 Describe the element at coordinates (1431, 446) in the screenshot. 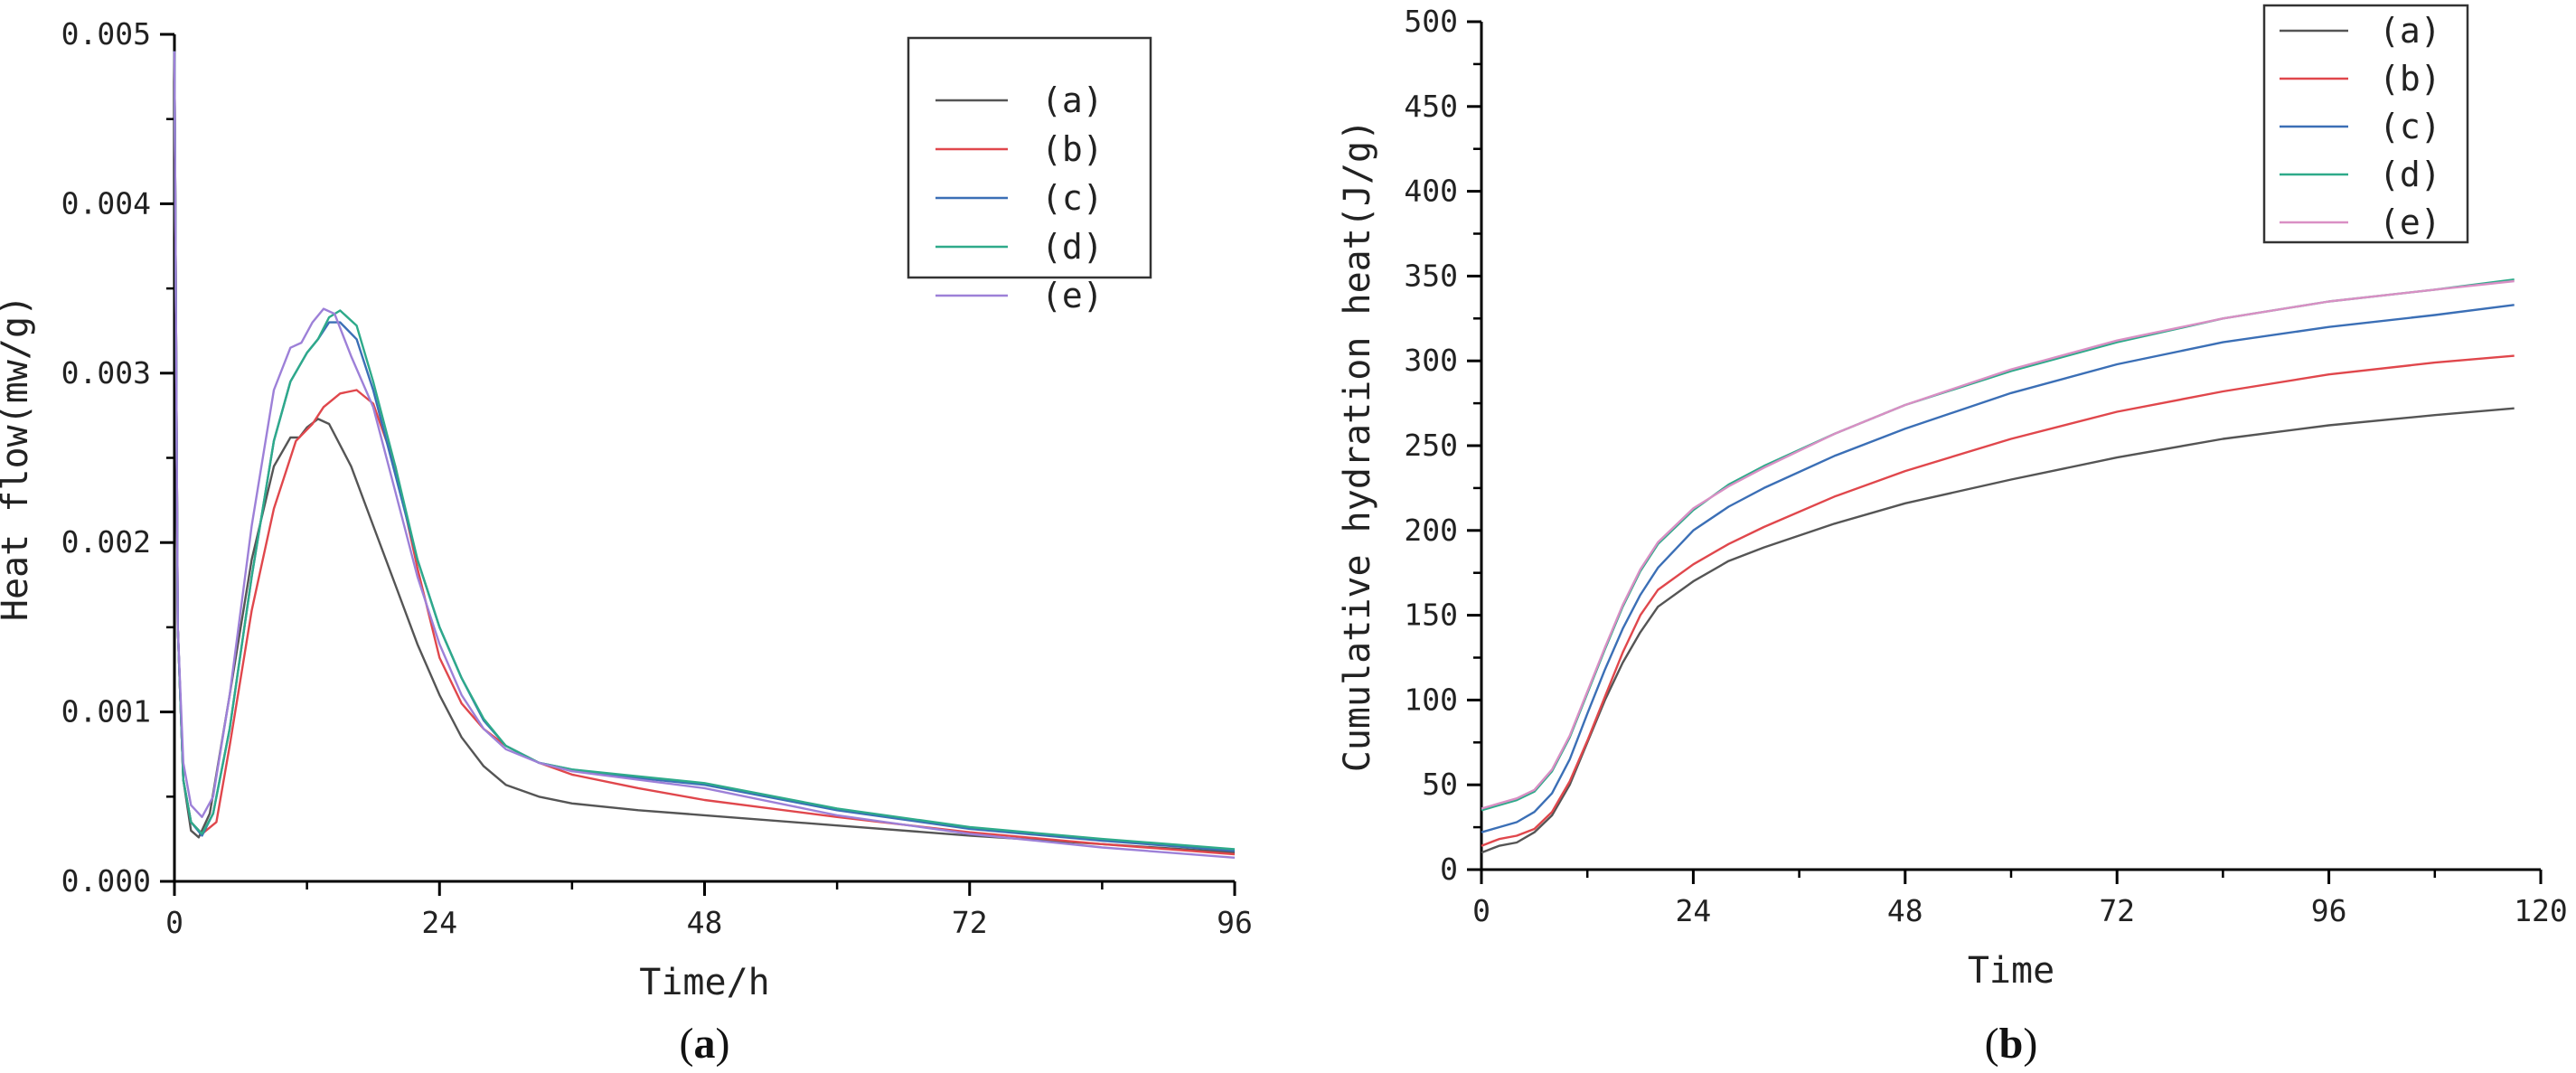

I see `y-tick-label: 250` at that location.